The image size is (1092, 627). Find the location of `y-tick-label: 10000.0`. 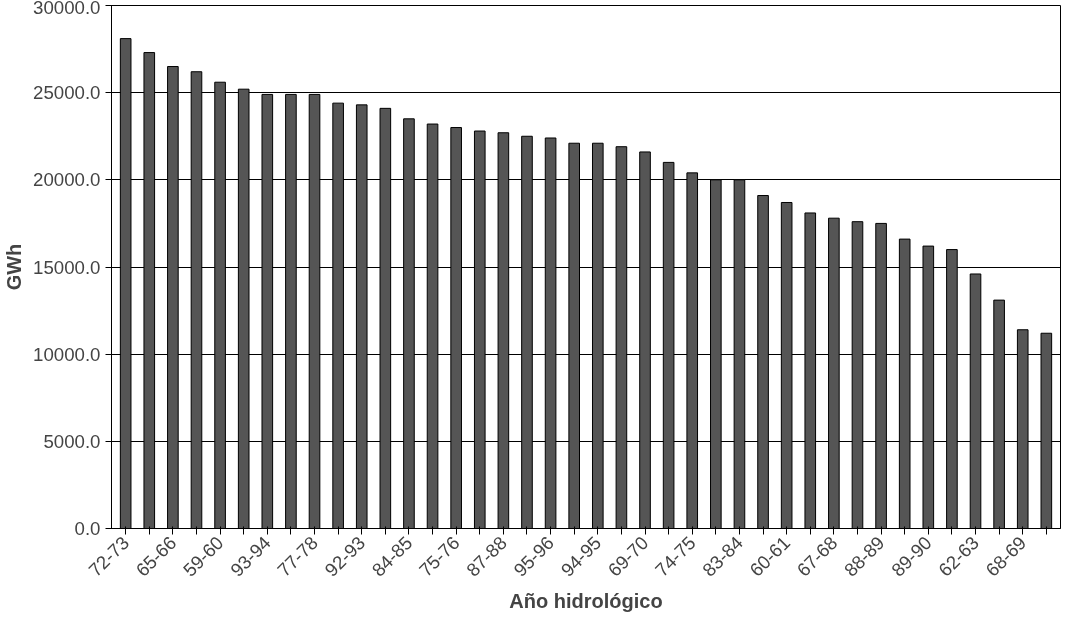

y-tick-label: 10000.0 is located at coordinates (67, 354).